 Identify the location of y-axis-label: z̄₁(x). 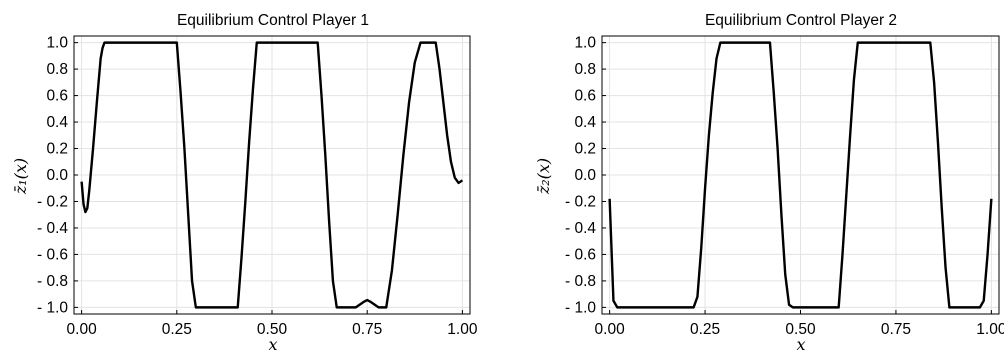
(20, 176).